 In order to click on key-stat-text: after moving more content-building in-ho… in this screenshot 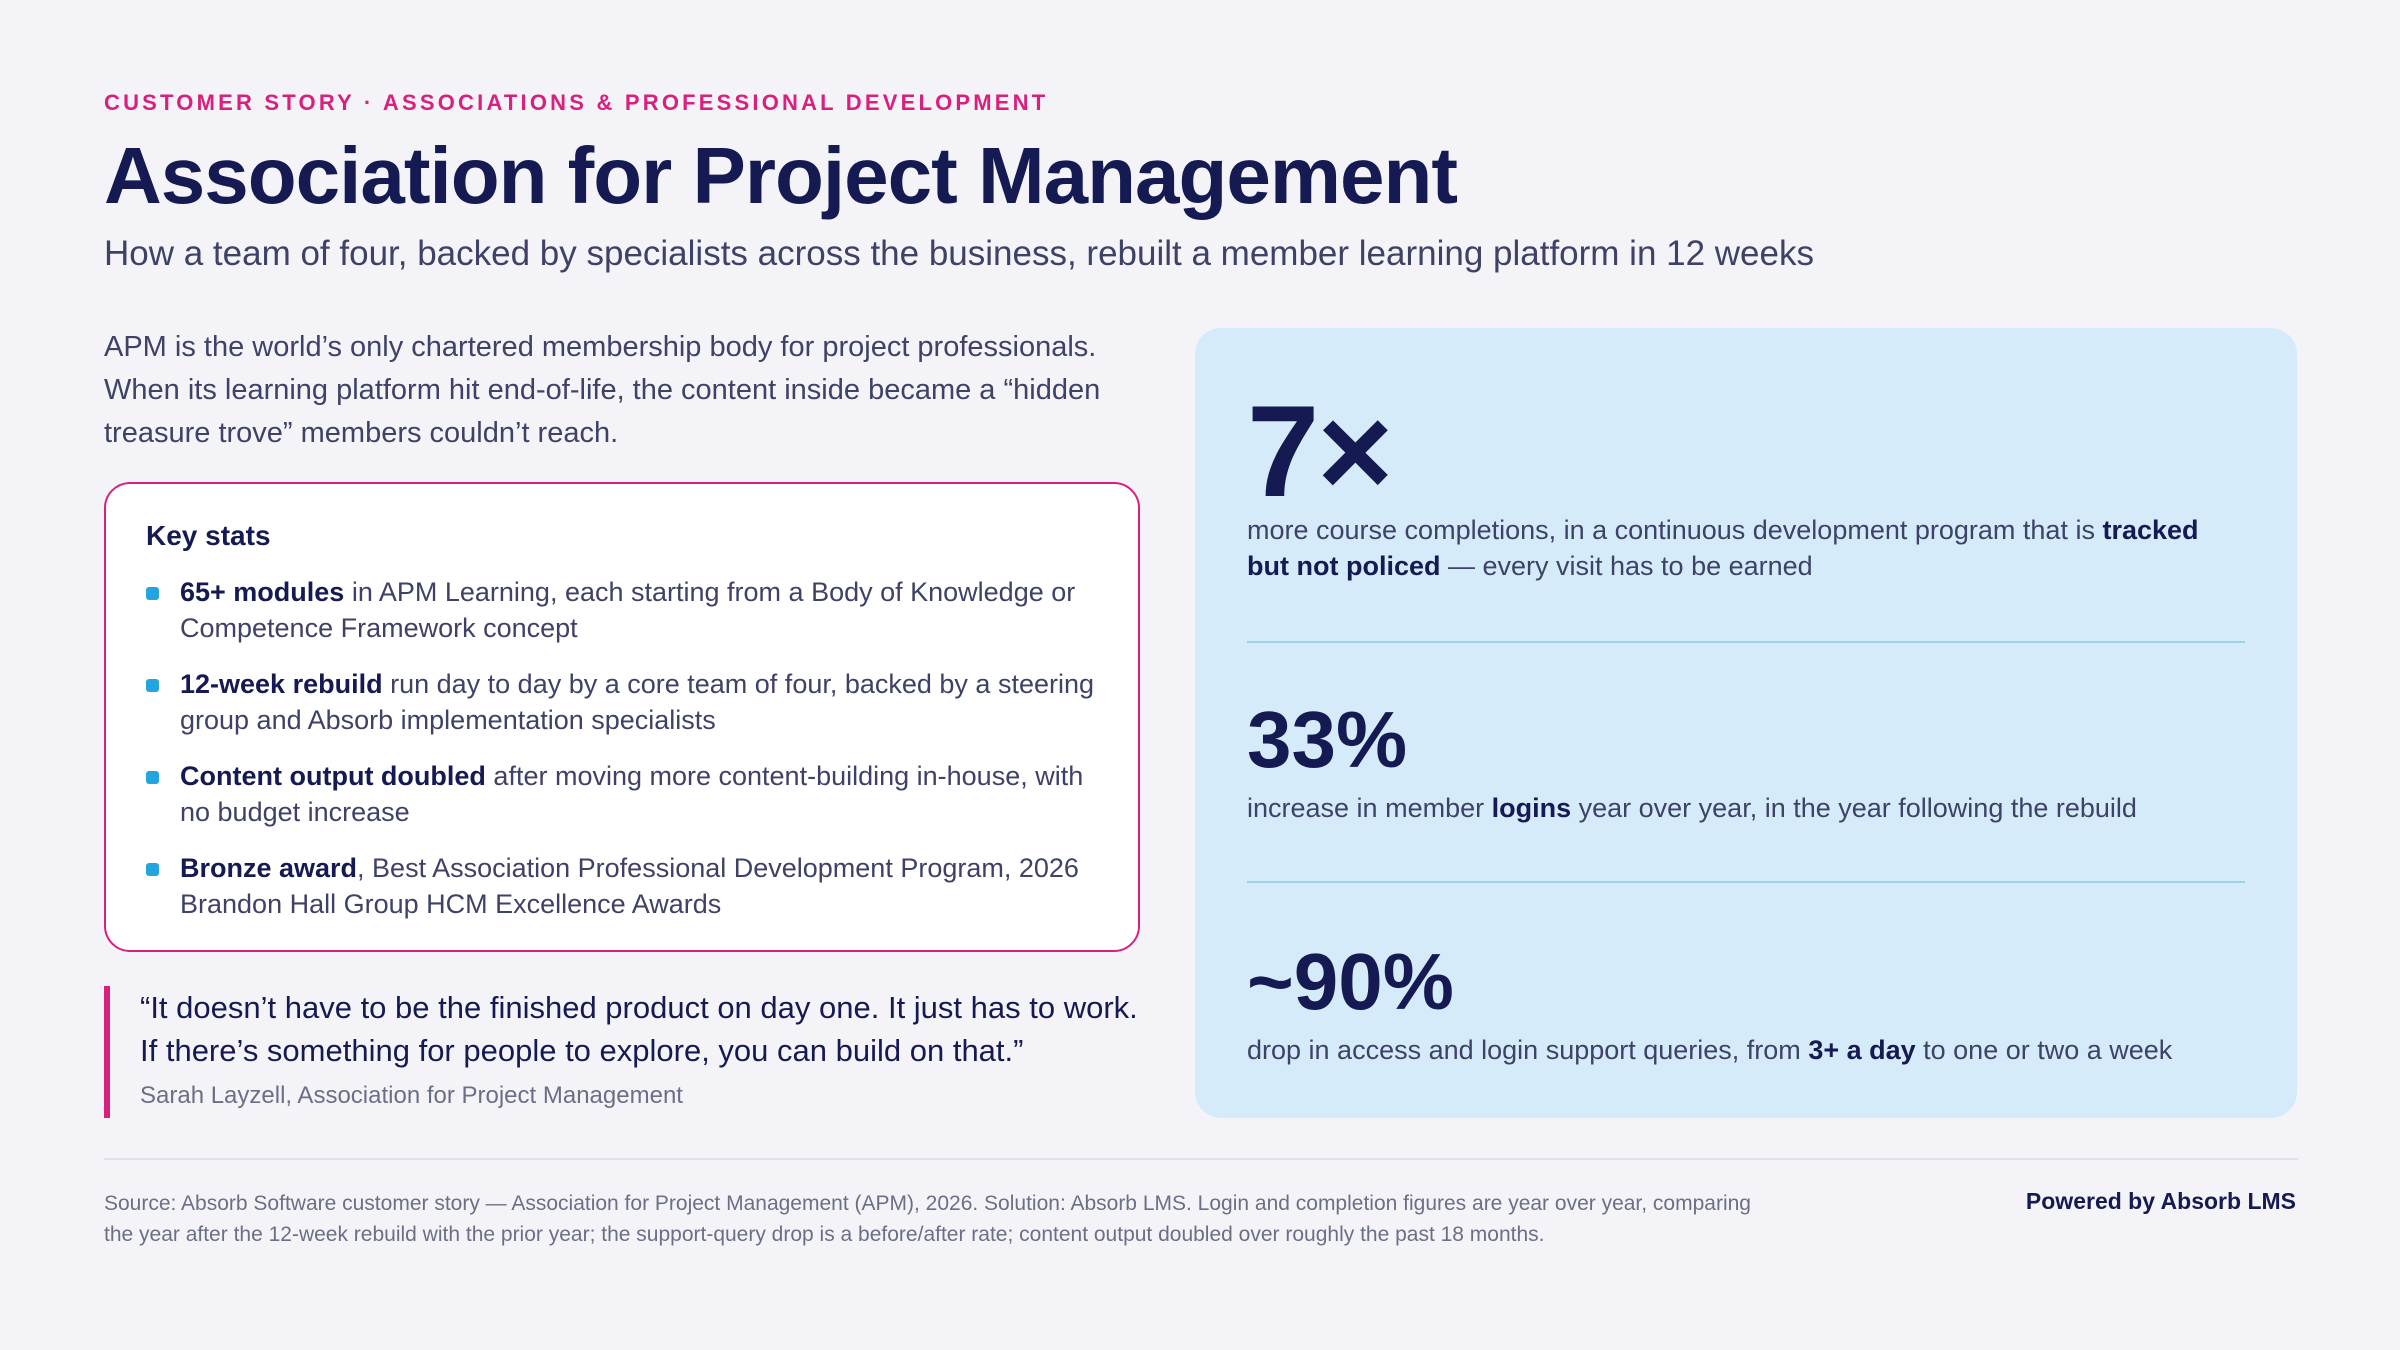, I will do `click(632, 794)`.